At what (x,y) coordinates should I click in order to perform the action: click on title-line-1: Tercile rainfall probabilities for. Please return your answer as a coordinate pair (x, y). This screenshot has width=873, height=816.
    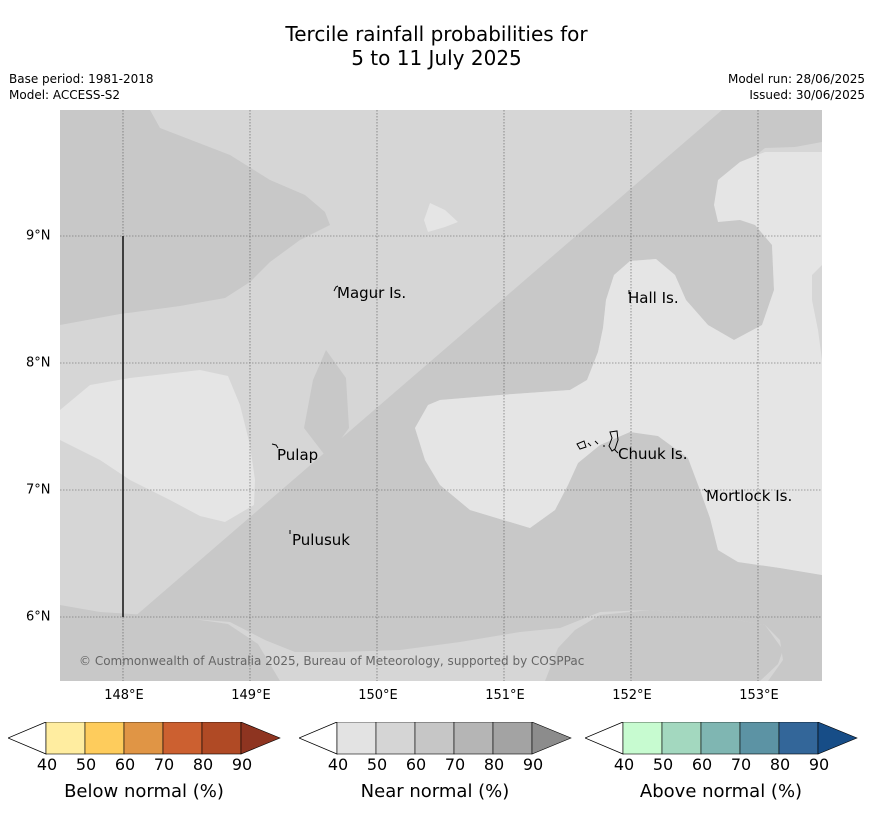
    Looking at the image, I should click on (436, 34).